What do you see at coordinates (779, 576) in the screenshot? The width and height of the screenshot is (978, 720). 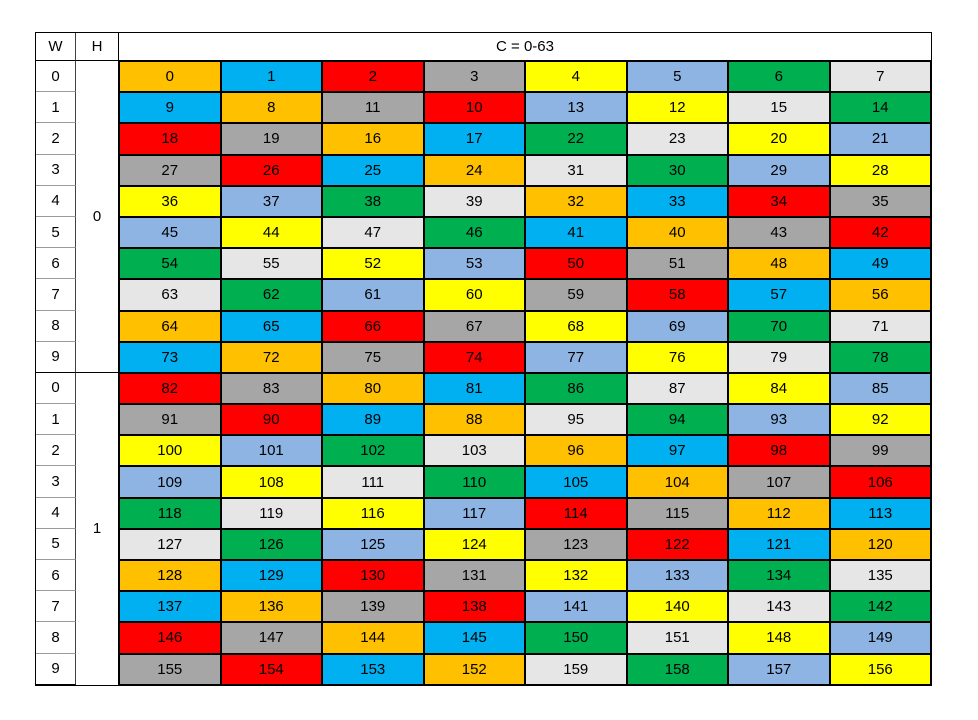 I see `code-cell: 134` at bounding box center [779, 576].